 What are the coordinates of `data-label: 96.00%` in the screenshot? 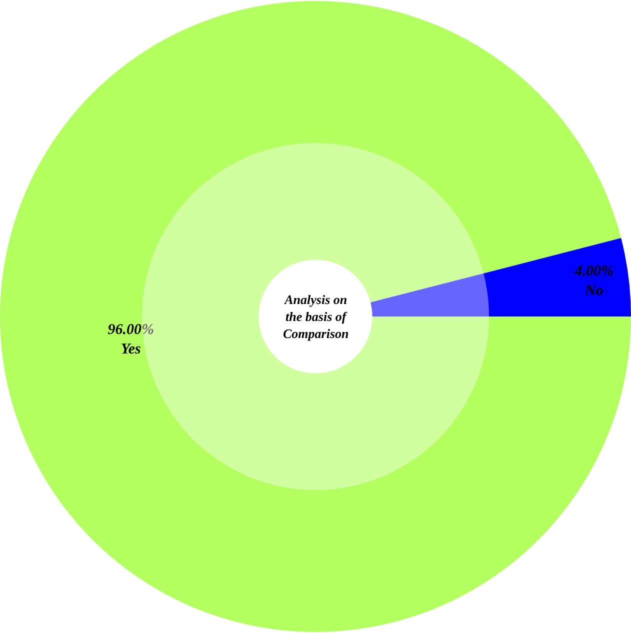 It's located at (131, 330).